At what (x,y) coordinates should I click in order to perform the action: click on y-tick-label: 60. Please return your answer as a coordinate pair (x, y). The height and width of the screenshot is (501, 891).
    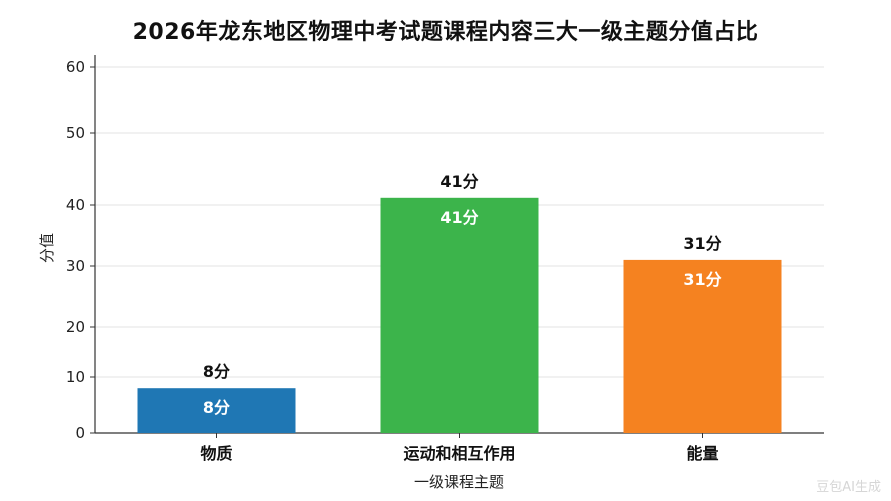
    Looking at the image, I should click on (75, 67).